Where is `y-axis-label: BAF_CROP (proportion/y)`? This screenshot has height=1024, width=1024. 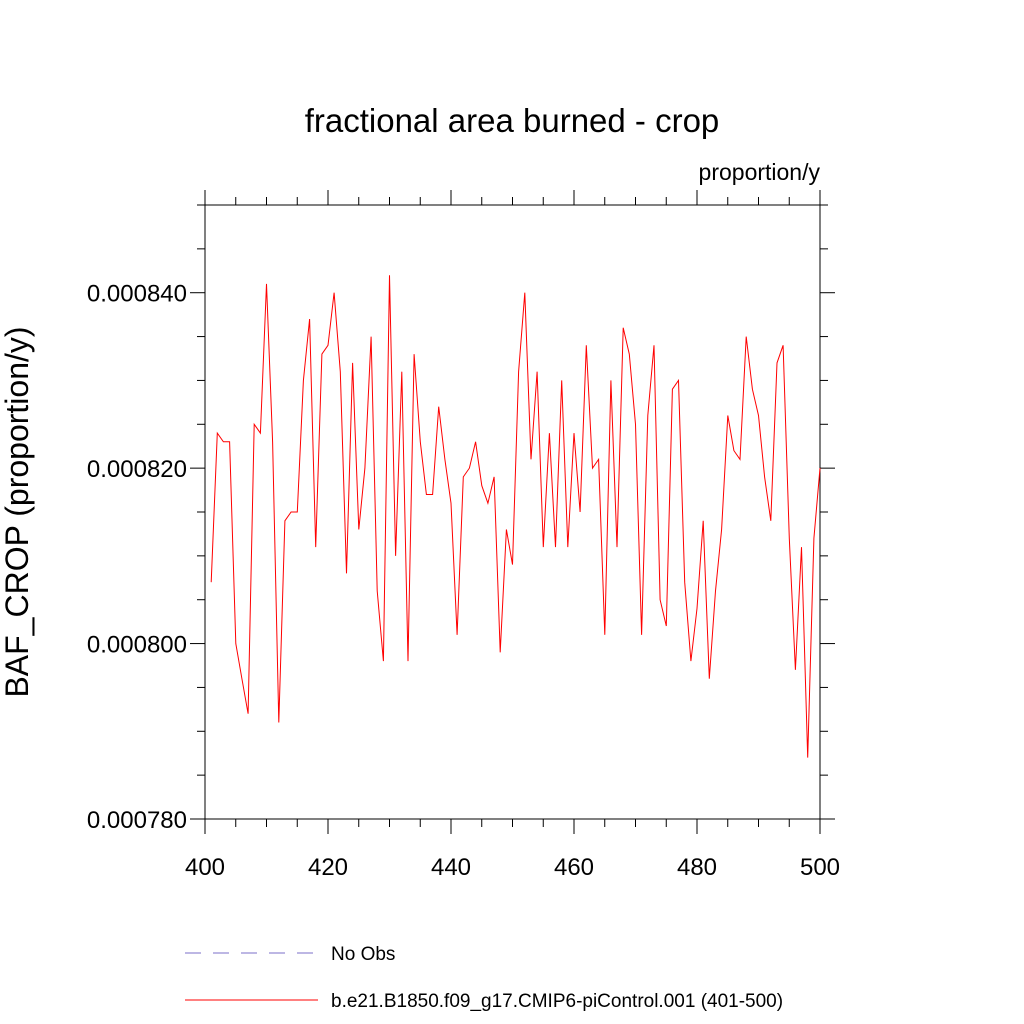
y-axis-label: BAF_CROP (proportion/y) is located at coordinates (17, 511).